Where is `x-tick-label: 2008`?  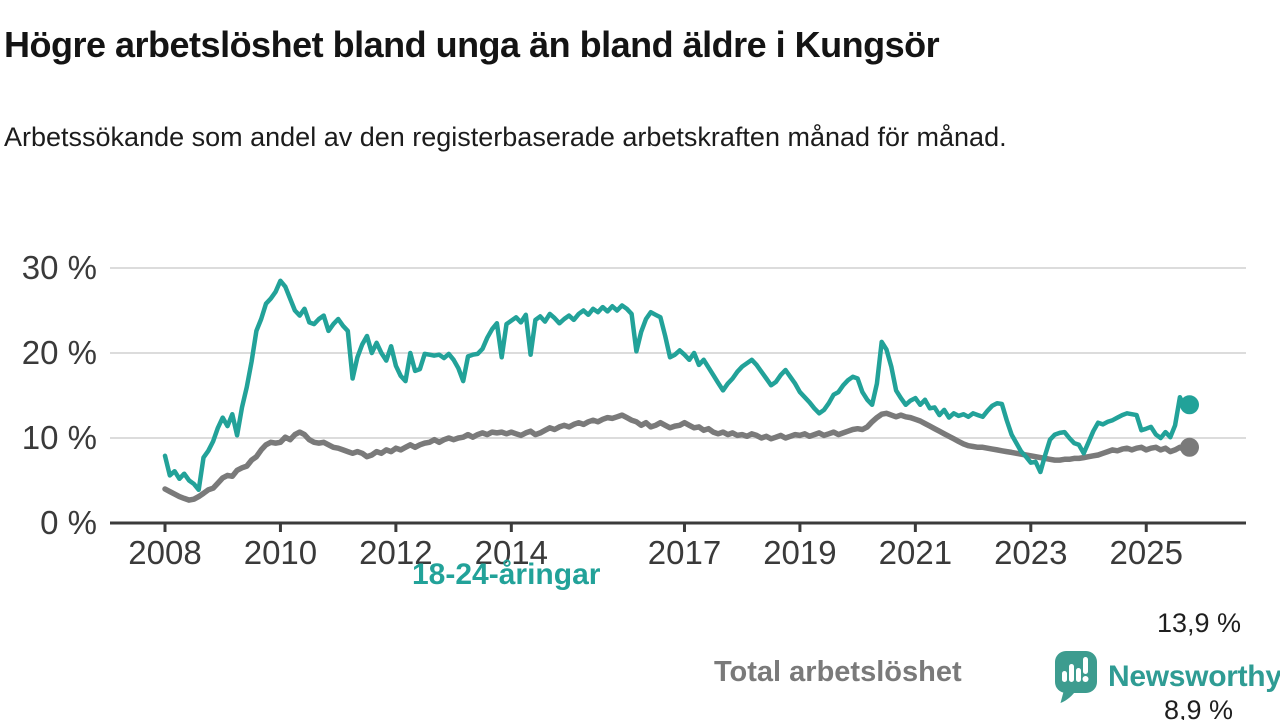 x-tick-label: 2008 is located at coordinates (164, 552).